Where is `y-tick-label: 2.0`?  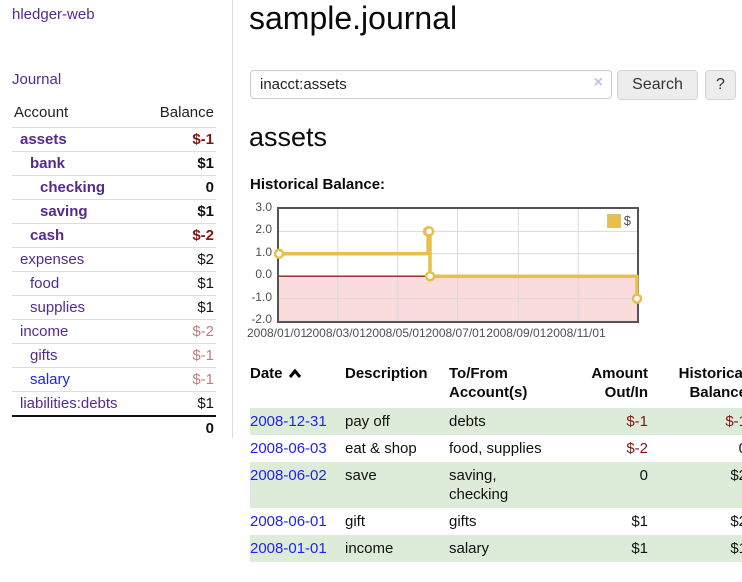
y-tick-label: 2.0 is located at coordinates (263, 229).